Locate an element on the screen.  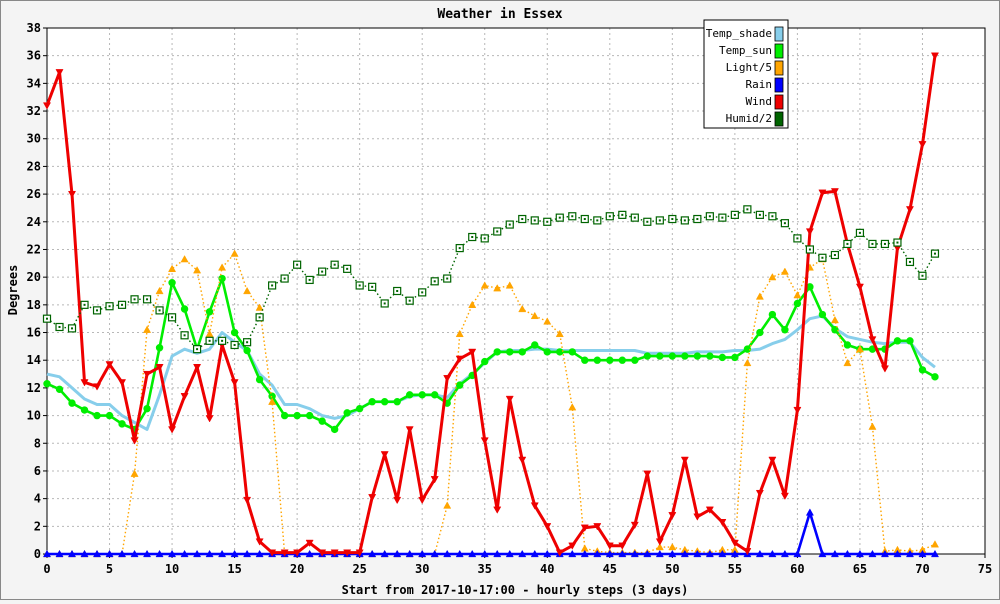
y-tick-label: 16 is located at coordinates (34, 333).